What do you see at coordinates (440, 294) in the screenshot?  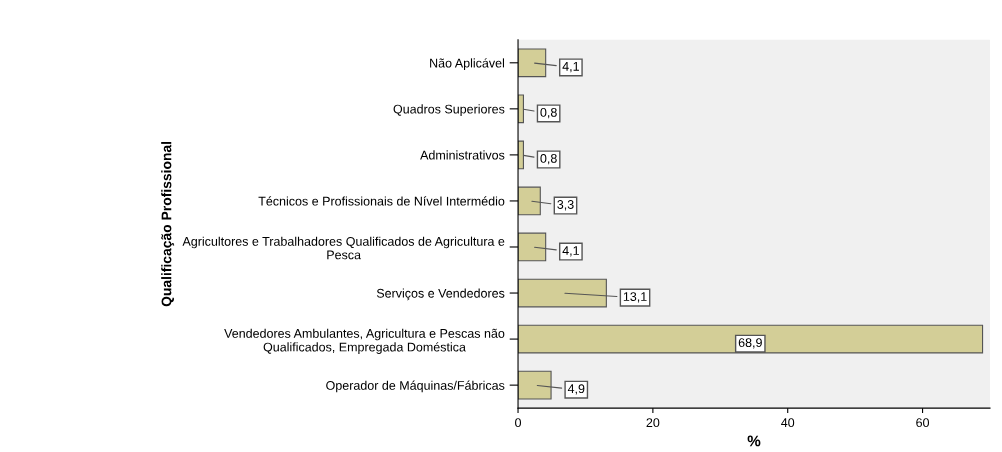 I see `y-tick-label: Serviços e Vendedores` at bounding box center [440, 294].